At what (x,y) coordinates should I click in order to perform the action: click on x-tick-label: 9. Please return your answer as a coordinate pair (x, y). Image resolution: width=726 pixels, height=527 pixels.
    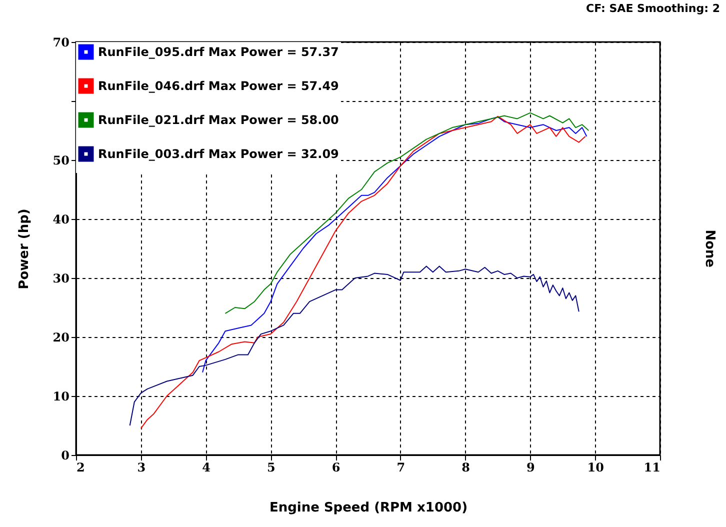
    Looking at the image, I should click on (530, 467).